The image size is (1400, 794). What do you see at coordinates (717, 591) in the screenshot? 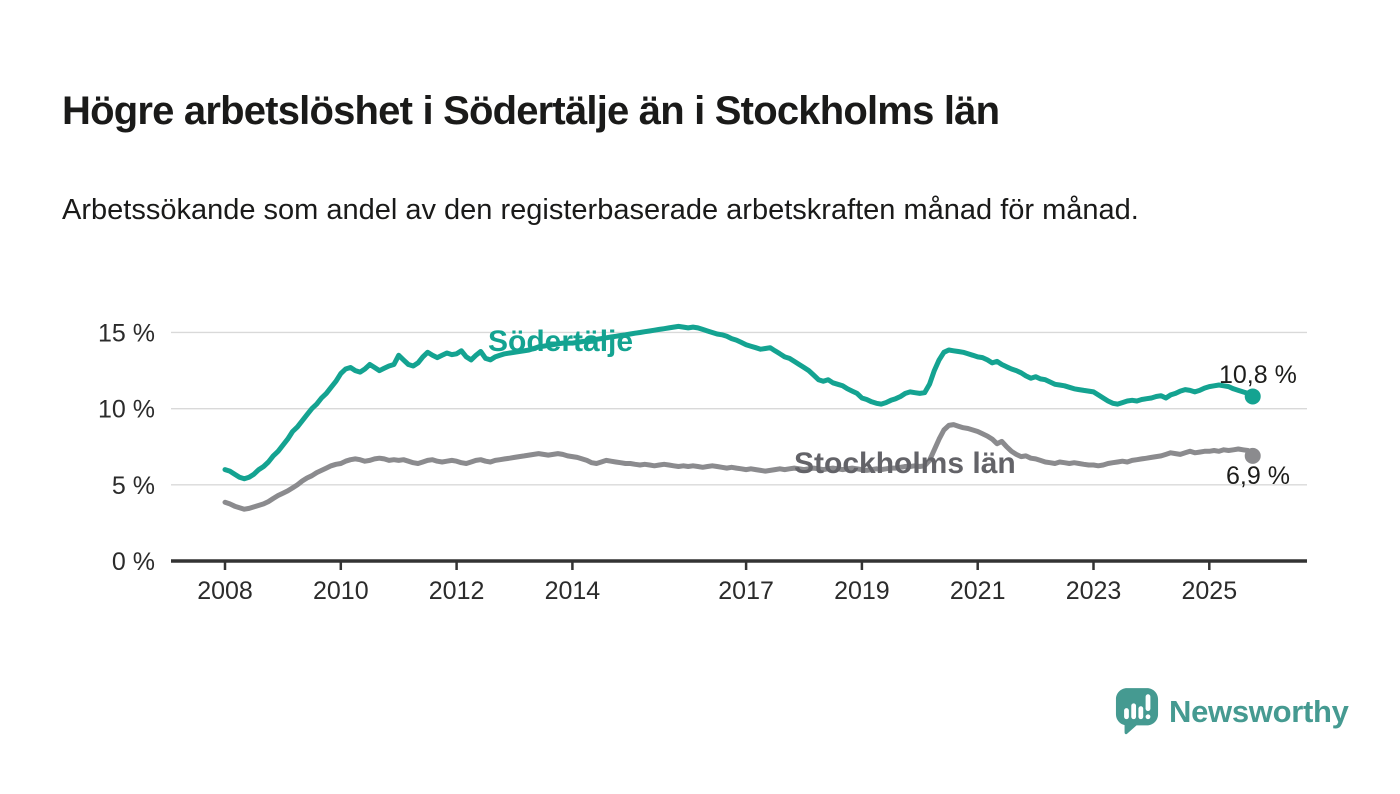
I see `x-axis-tick-labels: 2008 2010 2012 2014 2017 2019 2021 2023 2025` at bounding box center [717, 591].